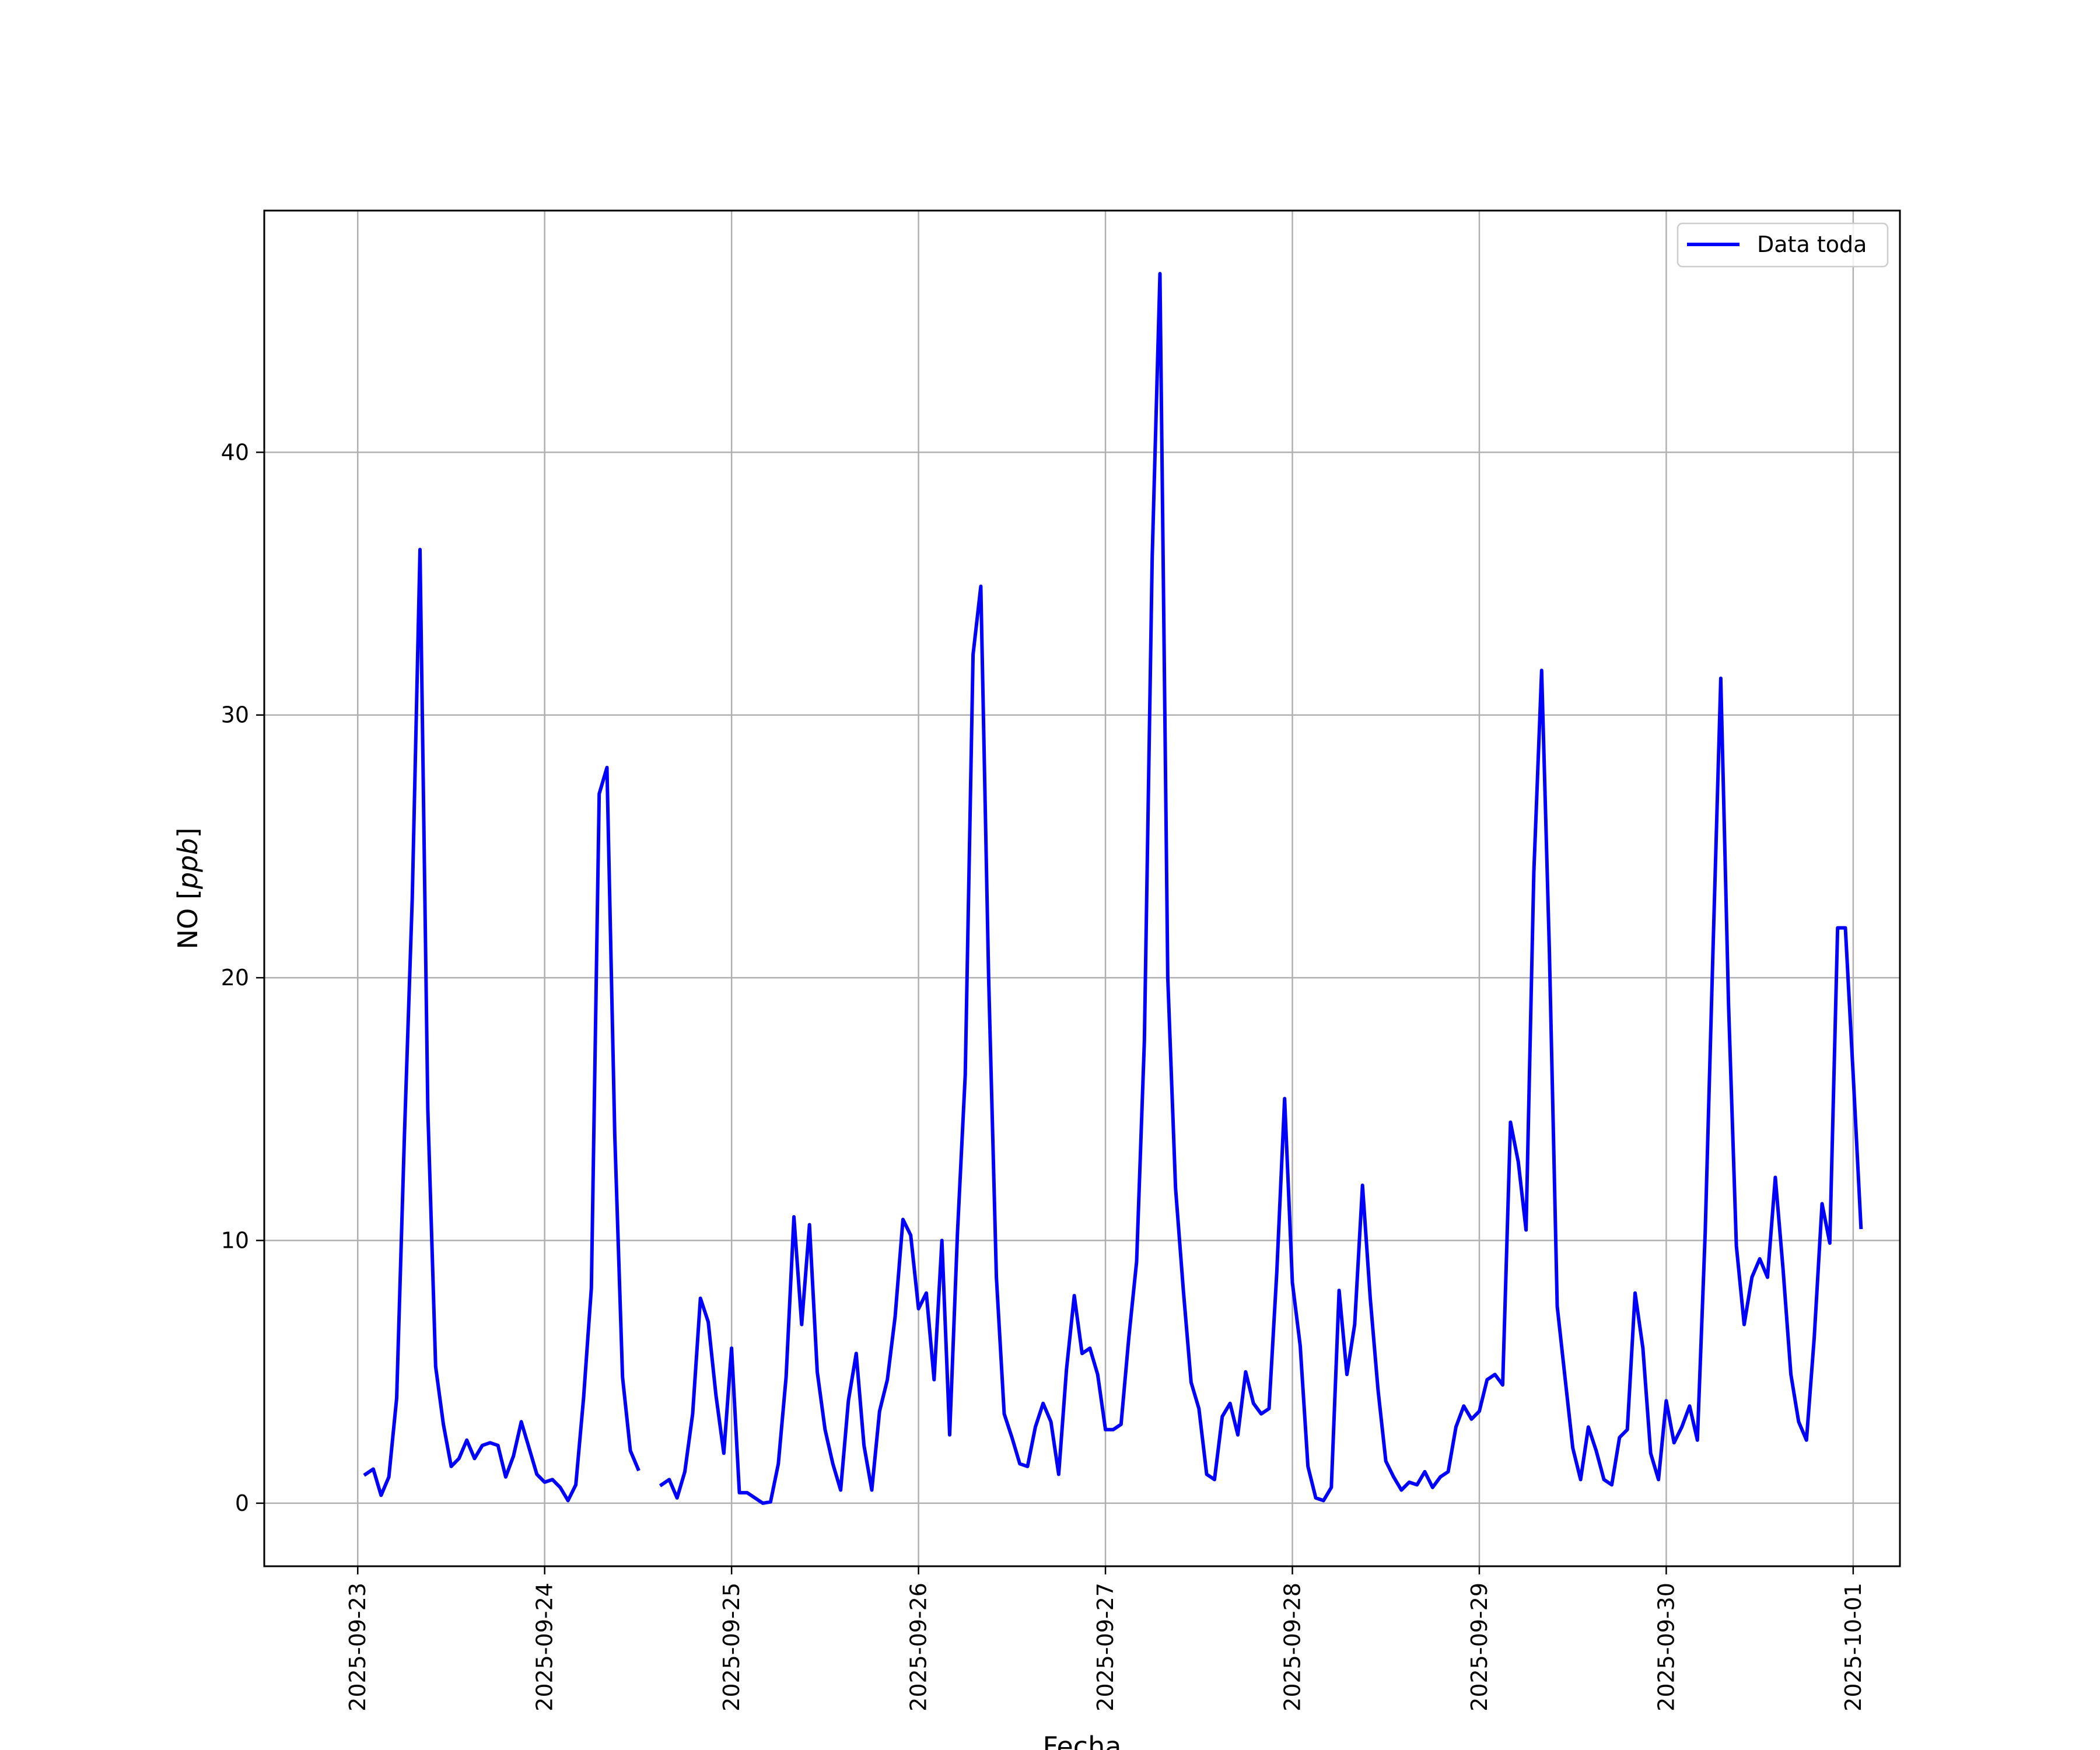 The image size is (2100, 1750). What do you see at coordinates (1105, 1647) in the screenshot?
I see `x-tick-label: 2025-09-27` at bounding box center [1105, 1647].